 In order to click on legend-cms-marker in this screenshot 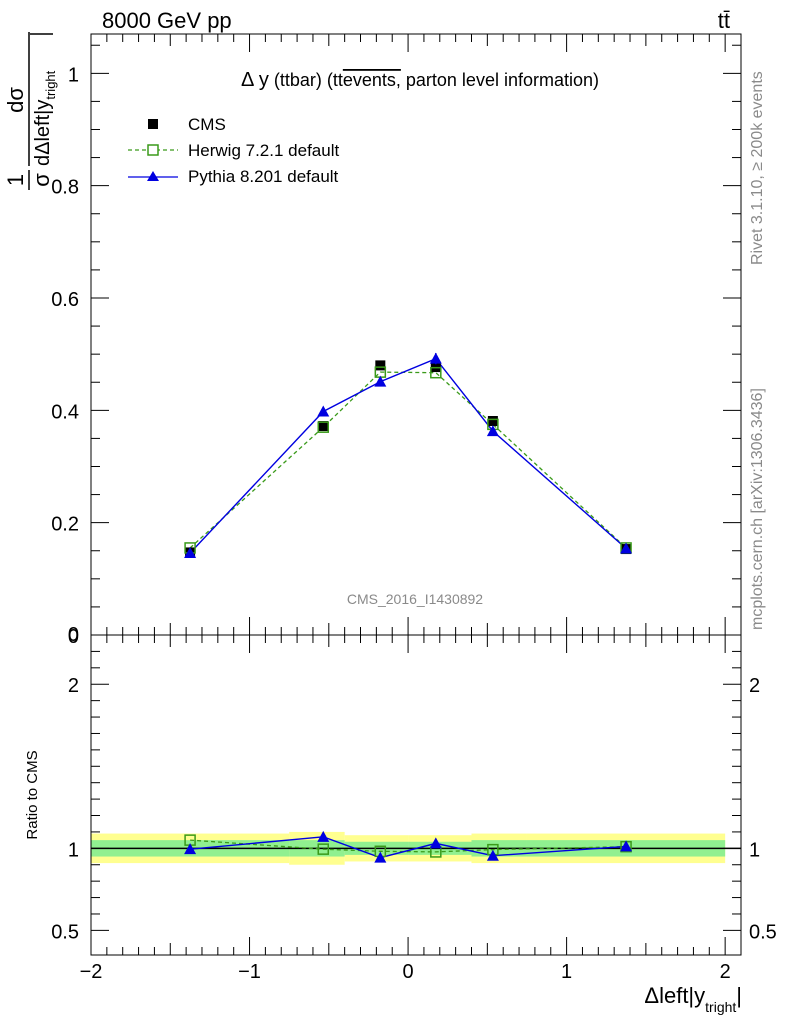, I will do `click(153, 124)`.